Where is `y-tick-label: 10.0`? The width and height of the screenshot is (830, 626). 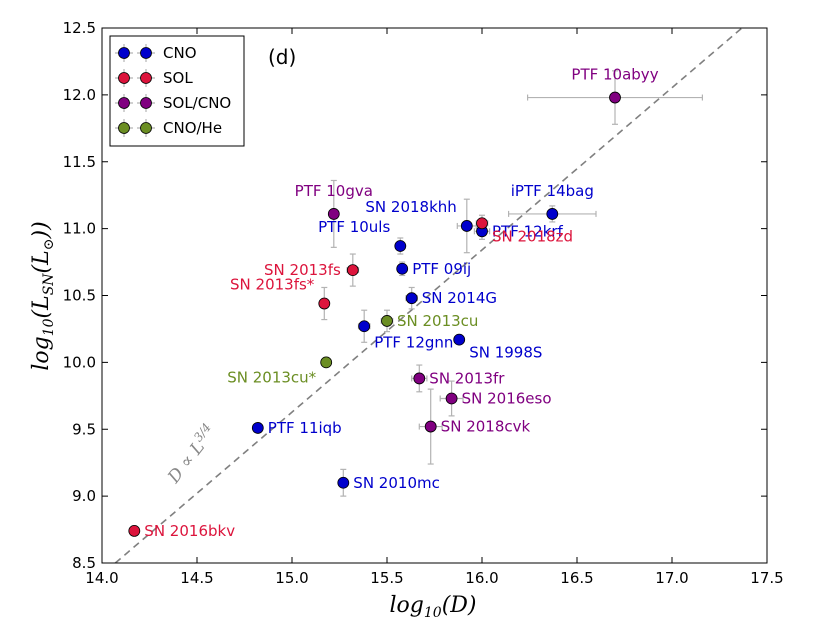
y-tick-label: 10.0 is located at coordinates (79, 362).